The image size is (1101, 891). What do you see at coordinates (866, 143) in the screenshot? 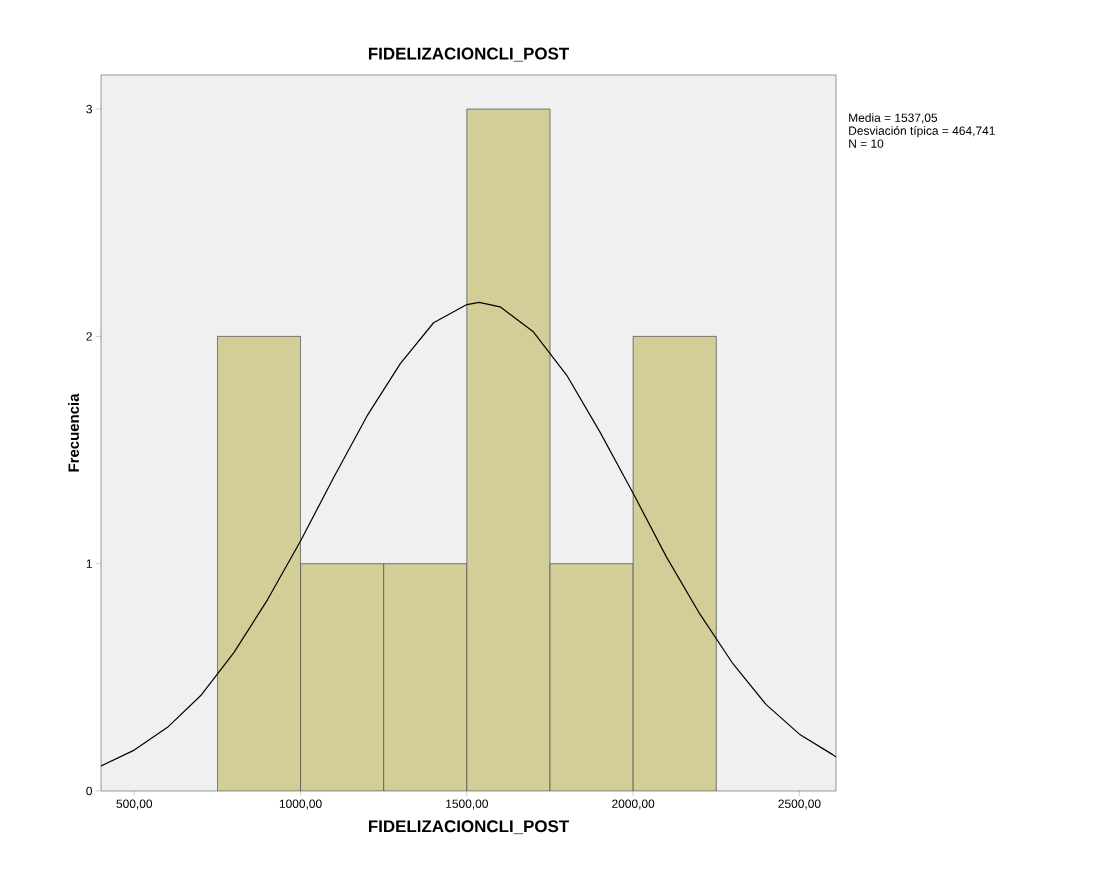
I see `text: N = 10` at bounding box center [866, 143].